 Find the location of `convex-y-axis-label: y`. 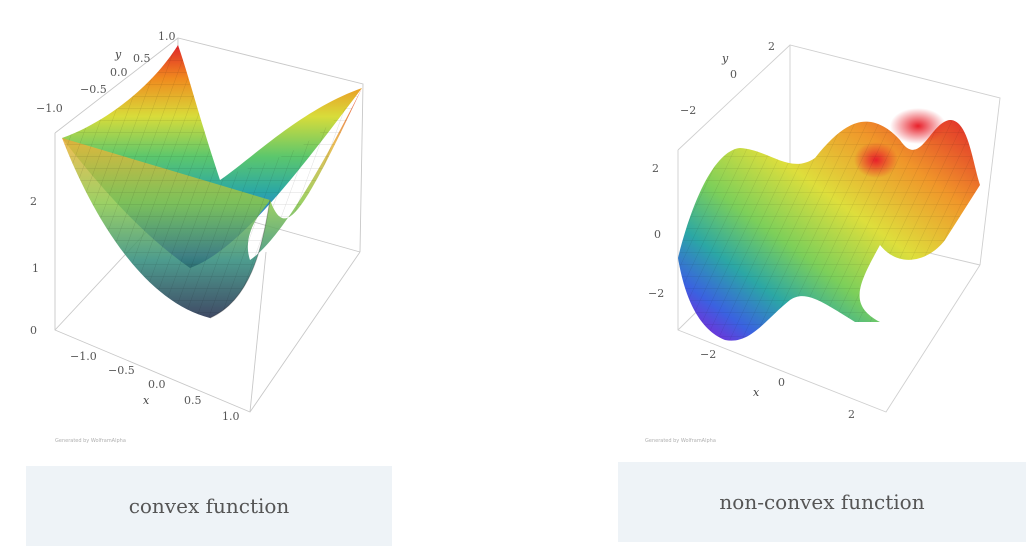

convex-y-axis-label: y is located at coordinates (118, 54).